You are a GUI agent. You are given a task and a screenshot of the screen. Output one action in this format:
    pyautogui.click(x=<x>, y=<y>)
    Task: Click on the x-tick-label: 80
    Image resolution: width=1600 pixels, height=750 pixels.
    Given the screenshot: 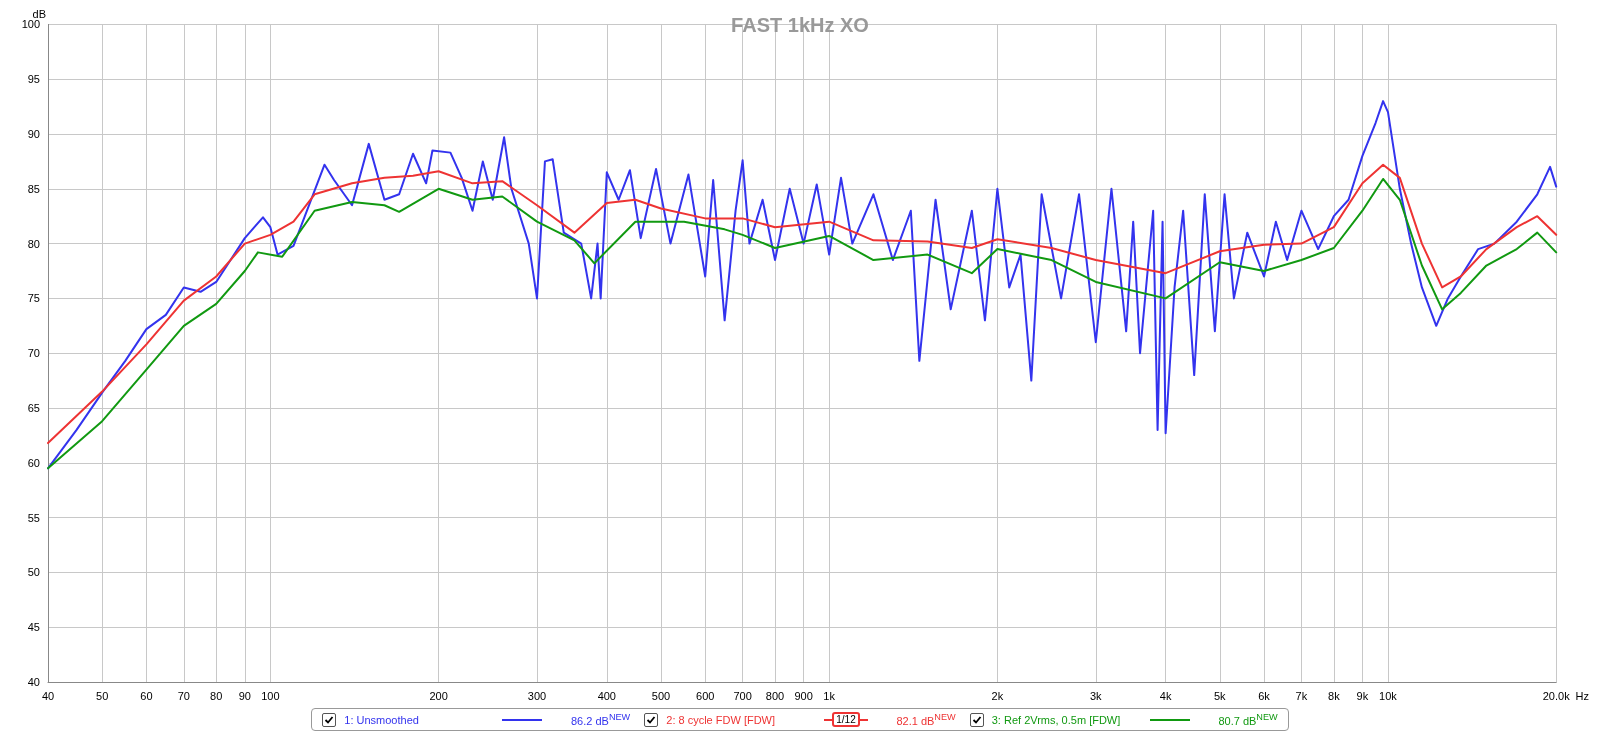 What is the action you would take?
    pyautogui.click(x=216, y=695)
    